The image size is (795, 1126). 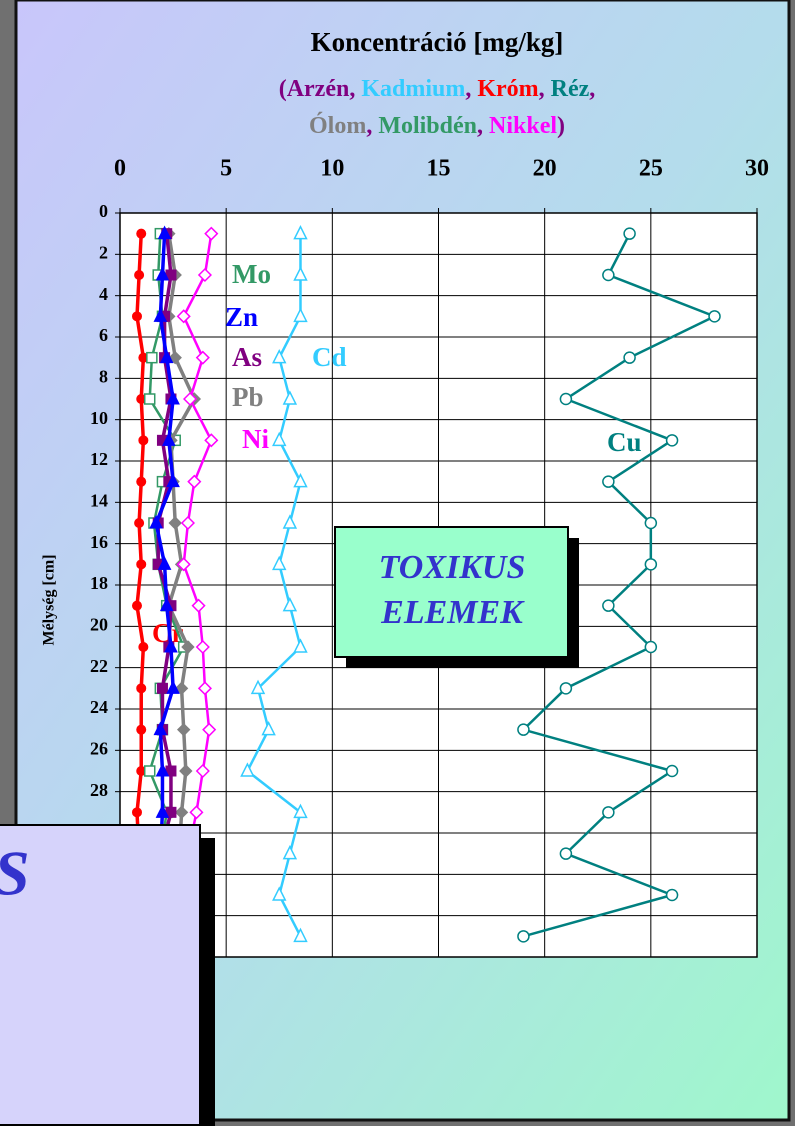 I want to click on subtitle-part: Réz, so click(x=570, y=89).